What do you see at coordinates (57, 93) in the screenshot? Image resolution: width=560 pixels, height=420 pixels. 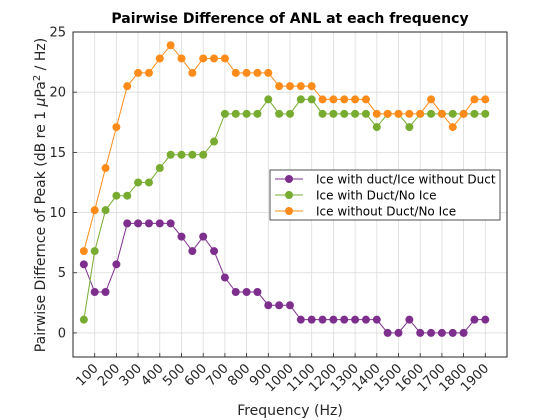 I see `y-tick-label: 20` at bounding box center [57, 93].